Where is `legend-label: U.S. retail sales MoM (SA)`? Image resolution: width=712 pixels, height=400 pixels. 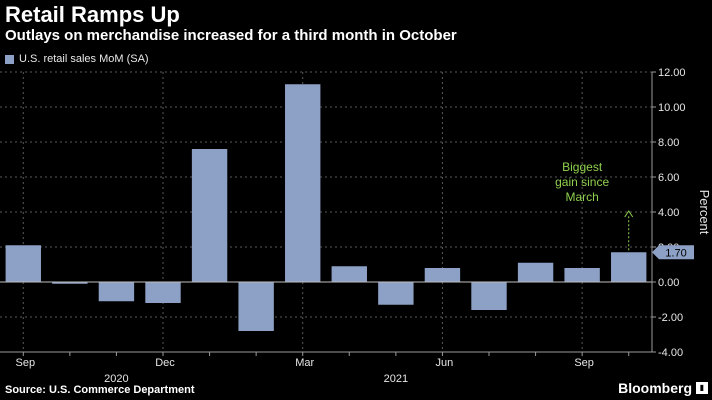
legend-label: U.S. retail sales MoM (SA) is located at coordinates (84, 59).